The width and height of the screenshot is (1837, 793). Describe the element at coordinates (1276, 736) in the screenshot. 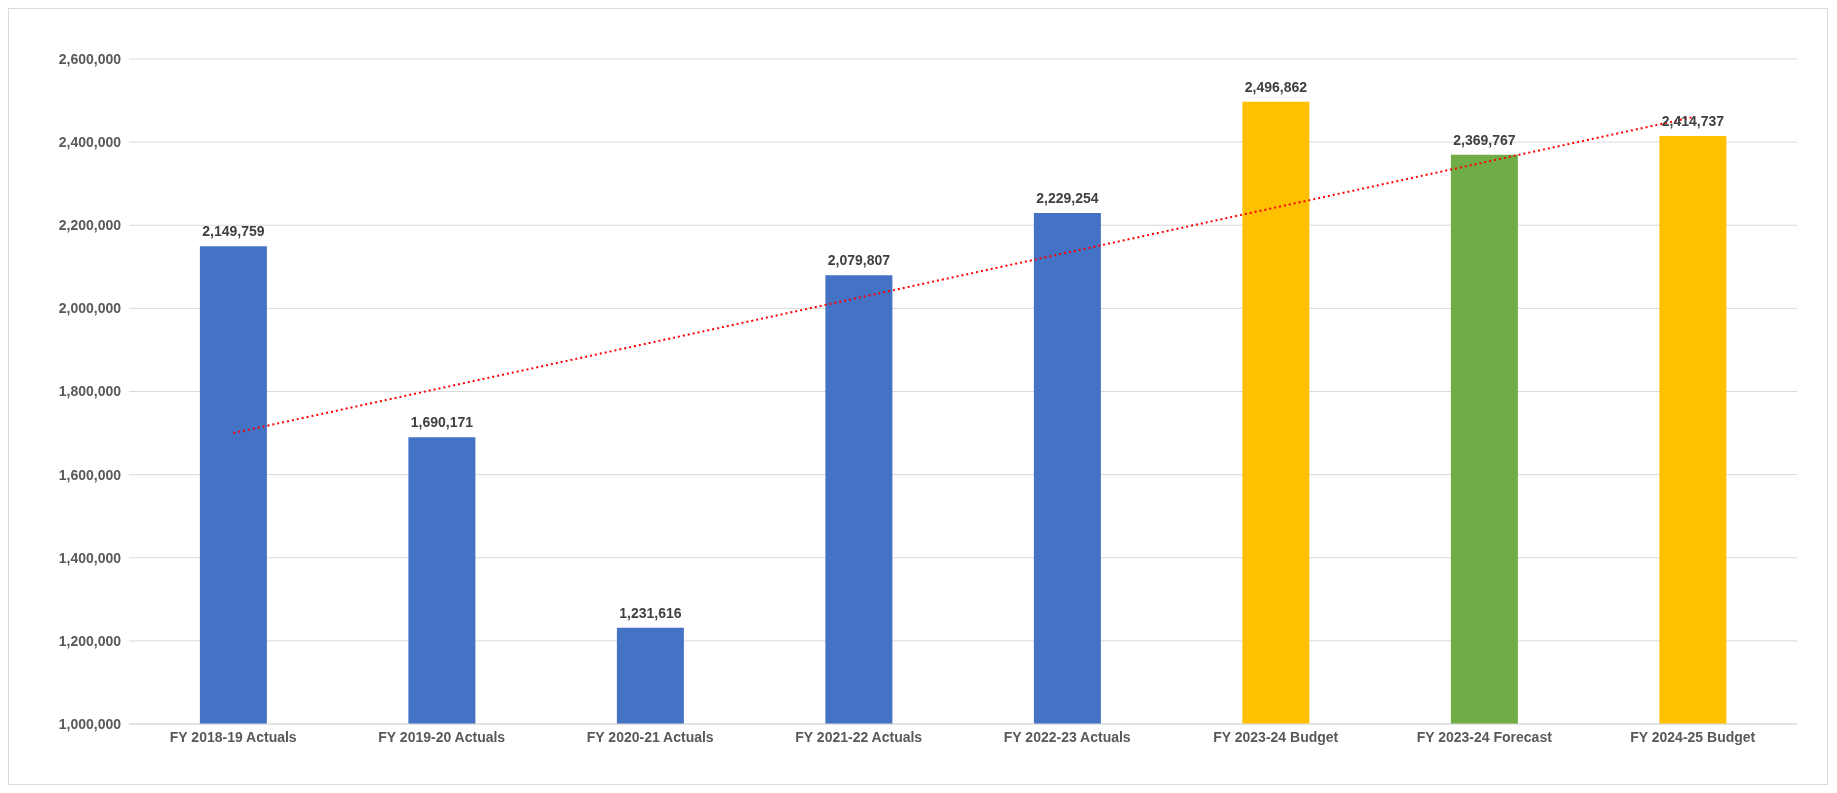

I see `x-tick-label: FY 2023-24 Budget` at that location.